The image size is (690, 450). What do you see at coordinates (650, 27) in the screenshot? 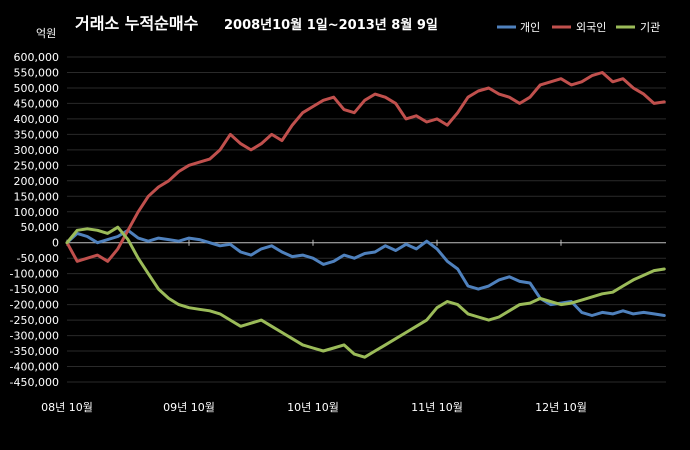
I see `legend-label: 기관` at bounding box center [650, 27].